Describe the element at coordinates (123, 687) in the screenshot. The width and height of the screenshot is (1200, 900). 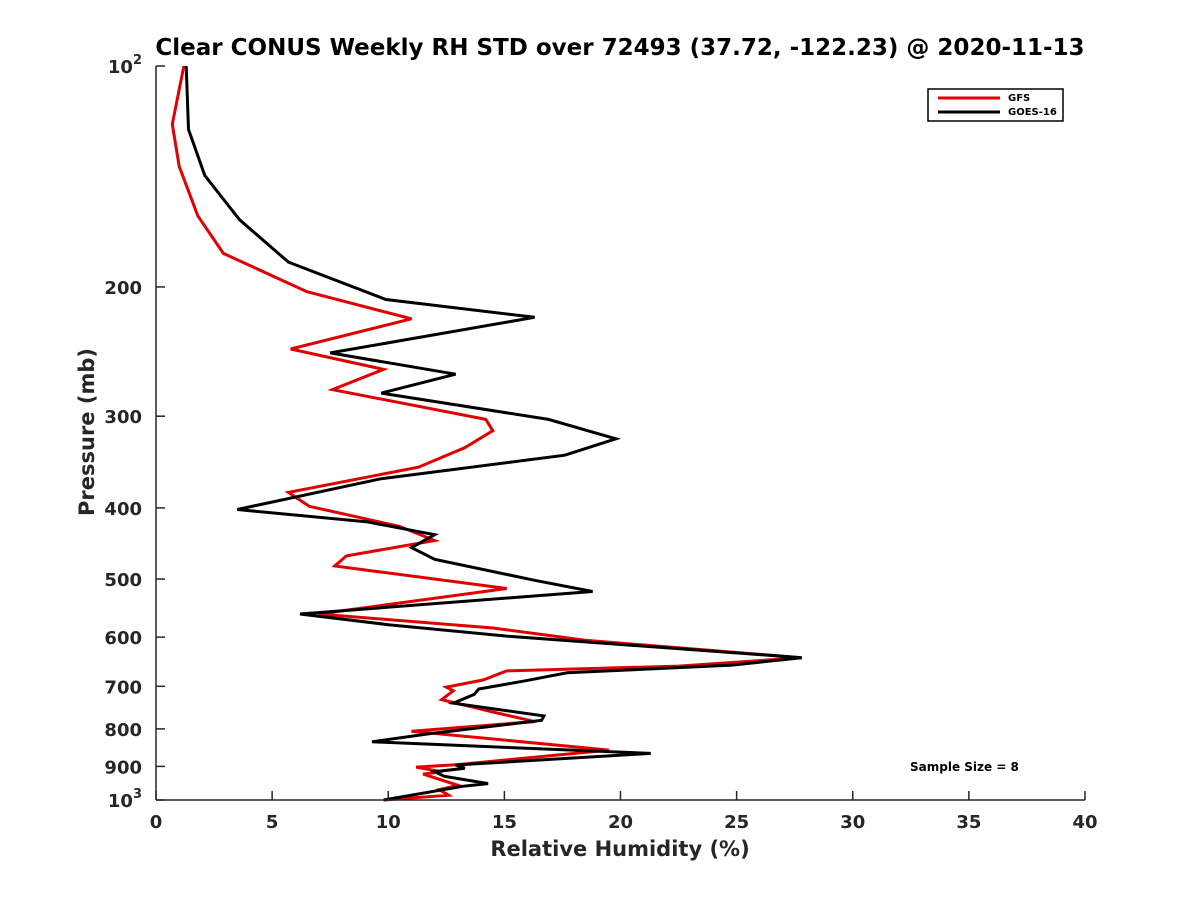
I see `y-tick-label: 700` at that location.